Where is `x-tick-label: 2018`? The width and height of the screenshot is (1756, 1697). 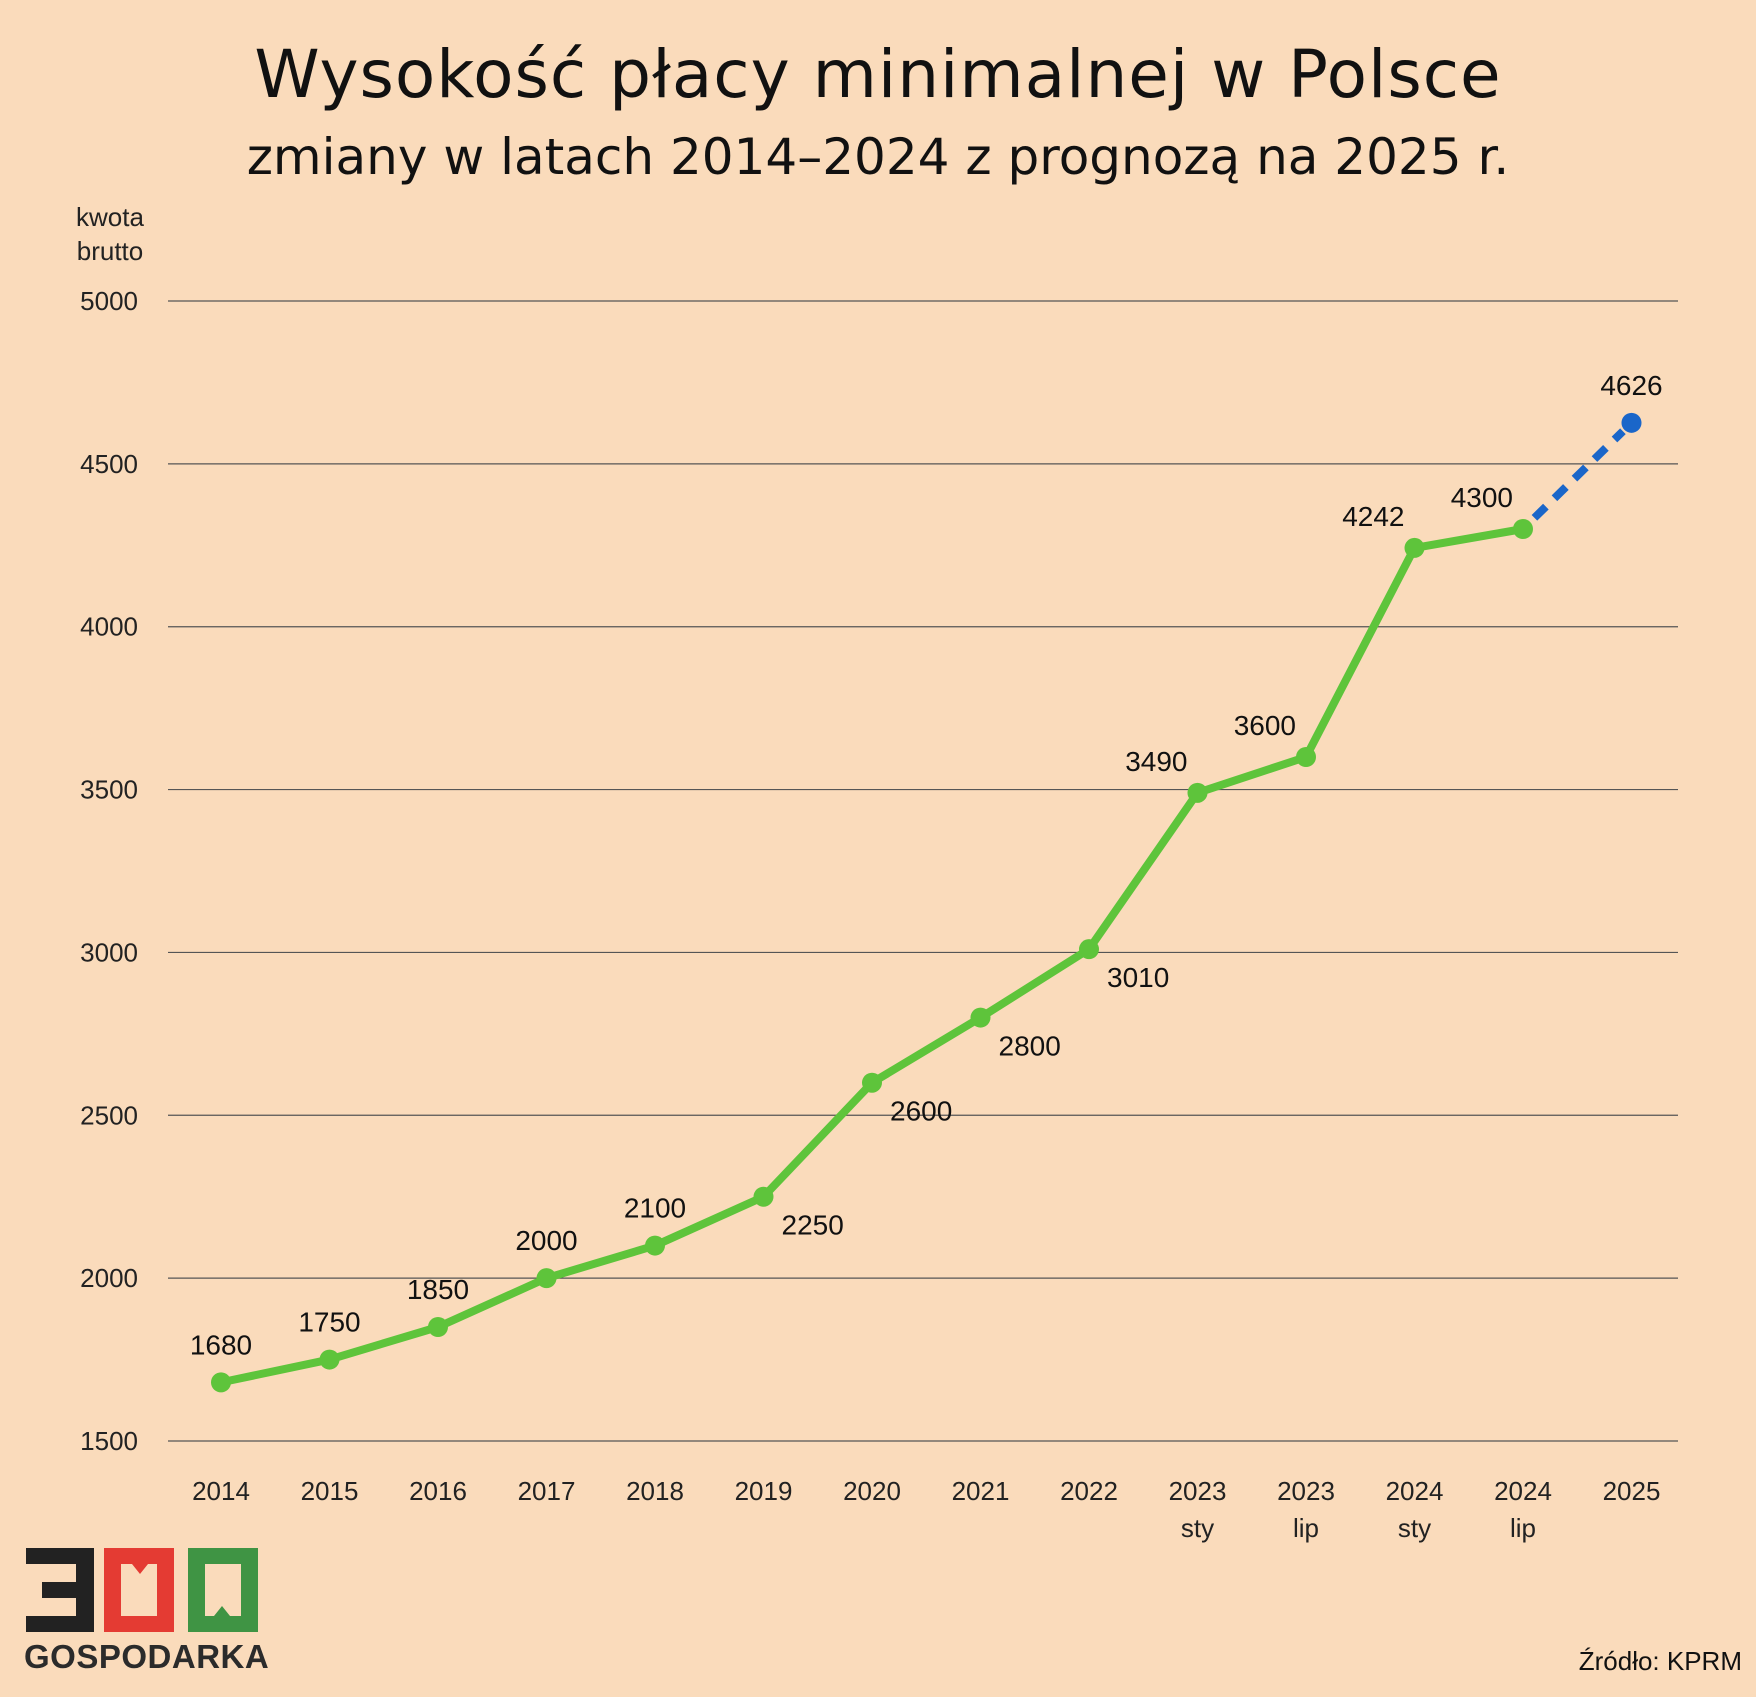
x-tick-label: 2018 is located at coordinates (655, 1491).